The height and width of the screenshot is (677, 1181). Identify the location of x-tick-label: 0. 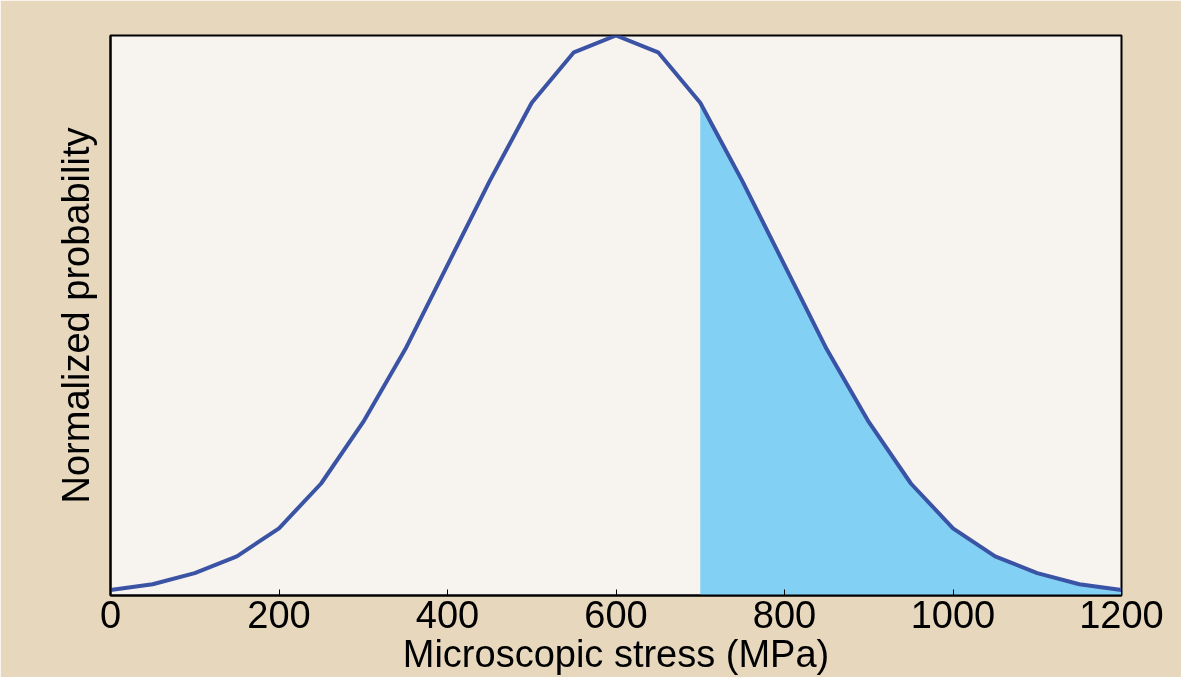
(110, 614).